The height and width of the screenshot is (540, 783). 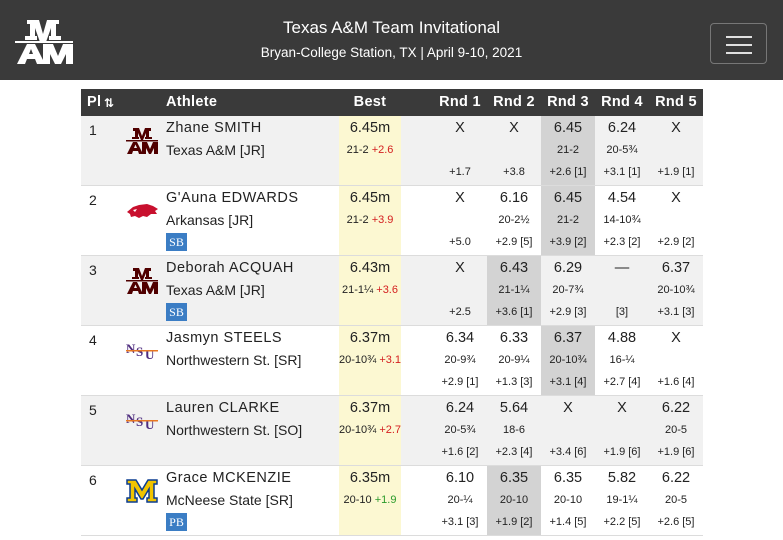 What do you see at coordinates (514, 408) in the screenshot?
I see `attempt-mark: 5.64` at bounding box center [514, 408].